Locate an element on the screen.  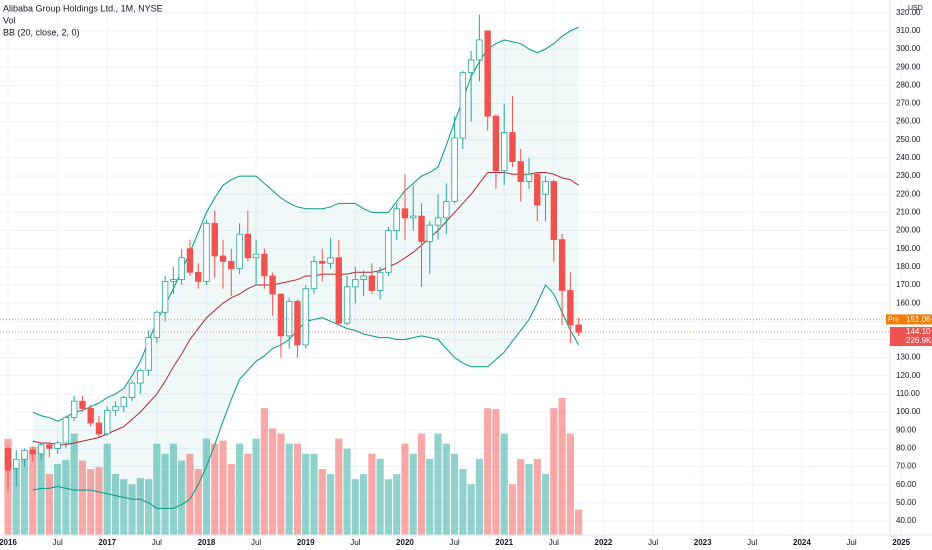
indicator-title: BB (20, close, 2, 0) is located at coordinates (41, 32).